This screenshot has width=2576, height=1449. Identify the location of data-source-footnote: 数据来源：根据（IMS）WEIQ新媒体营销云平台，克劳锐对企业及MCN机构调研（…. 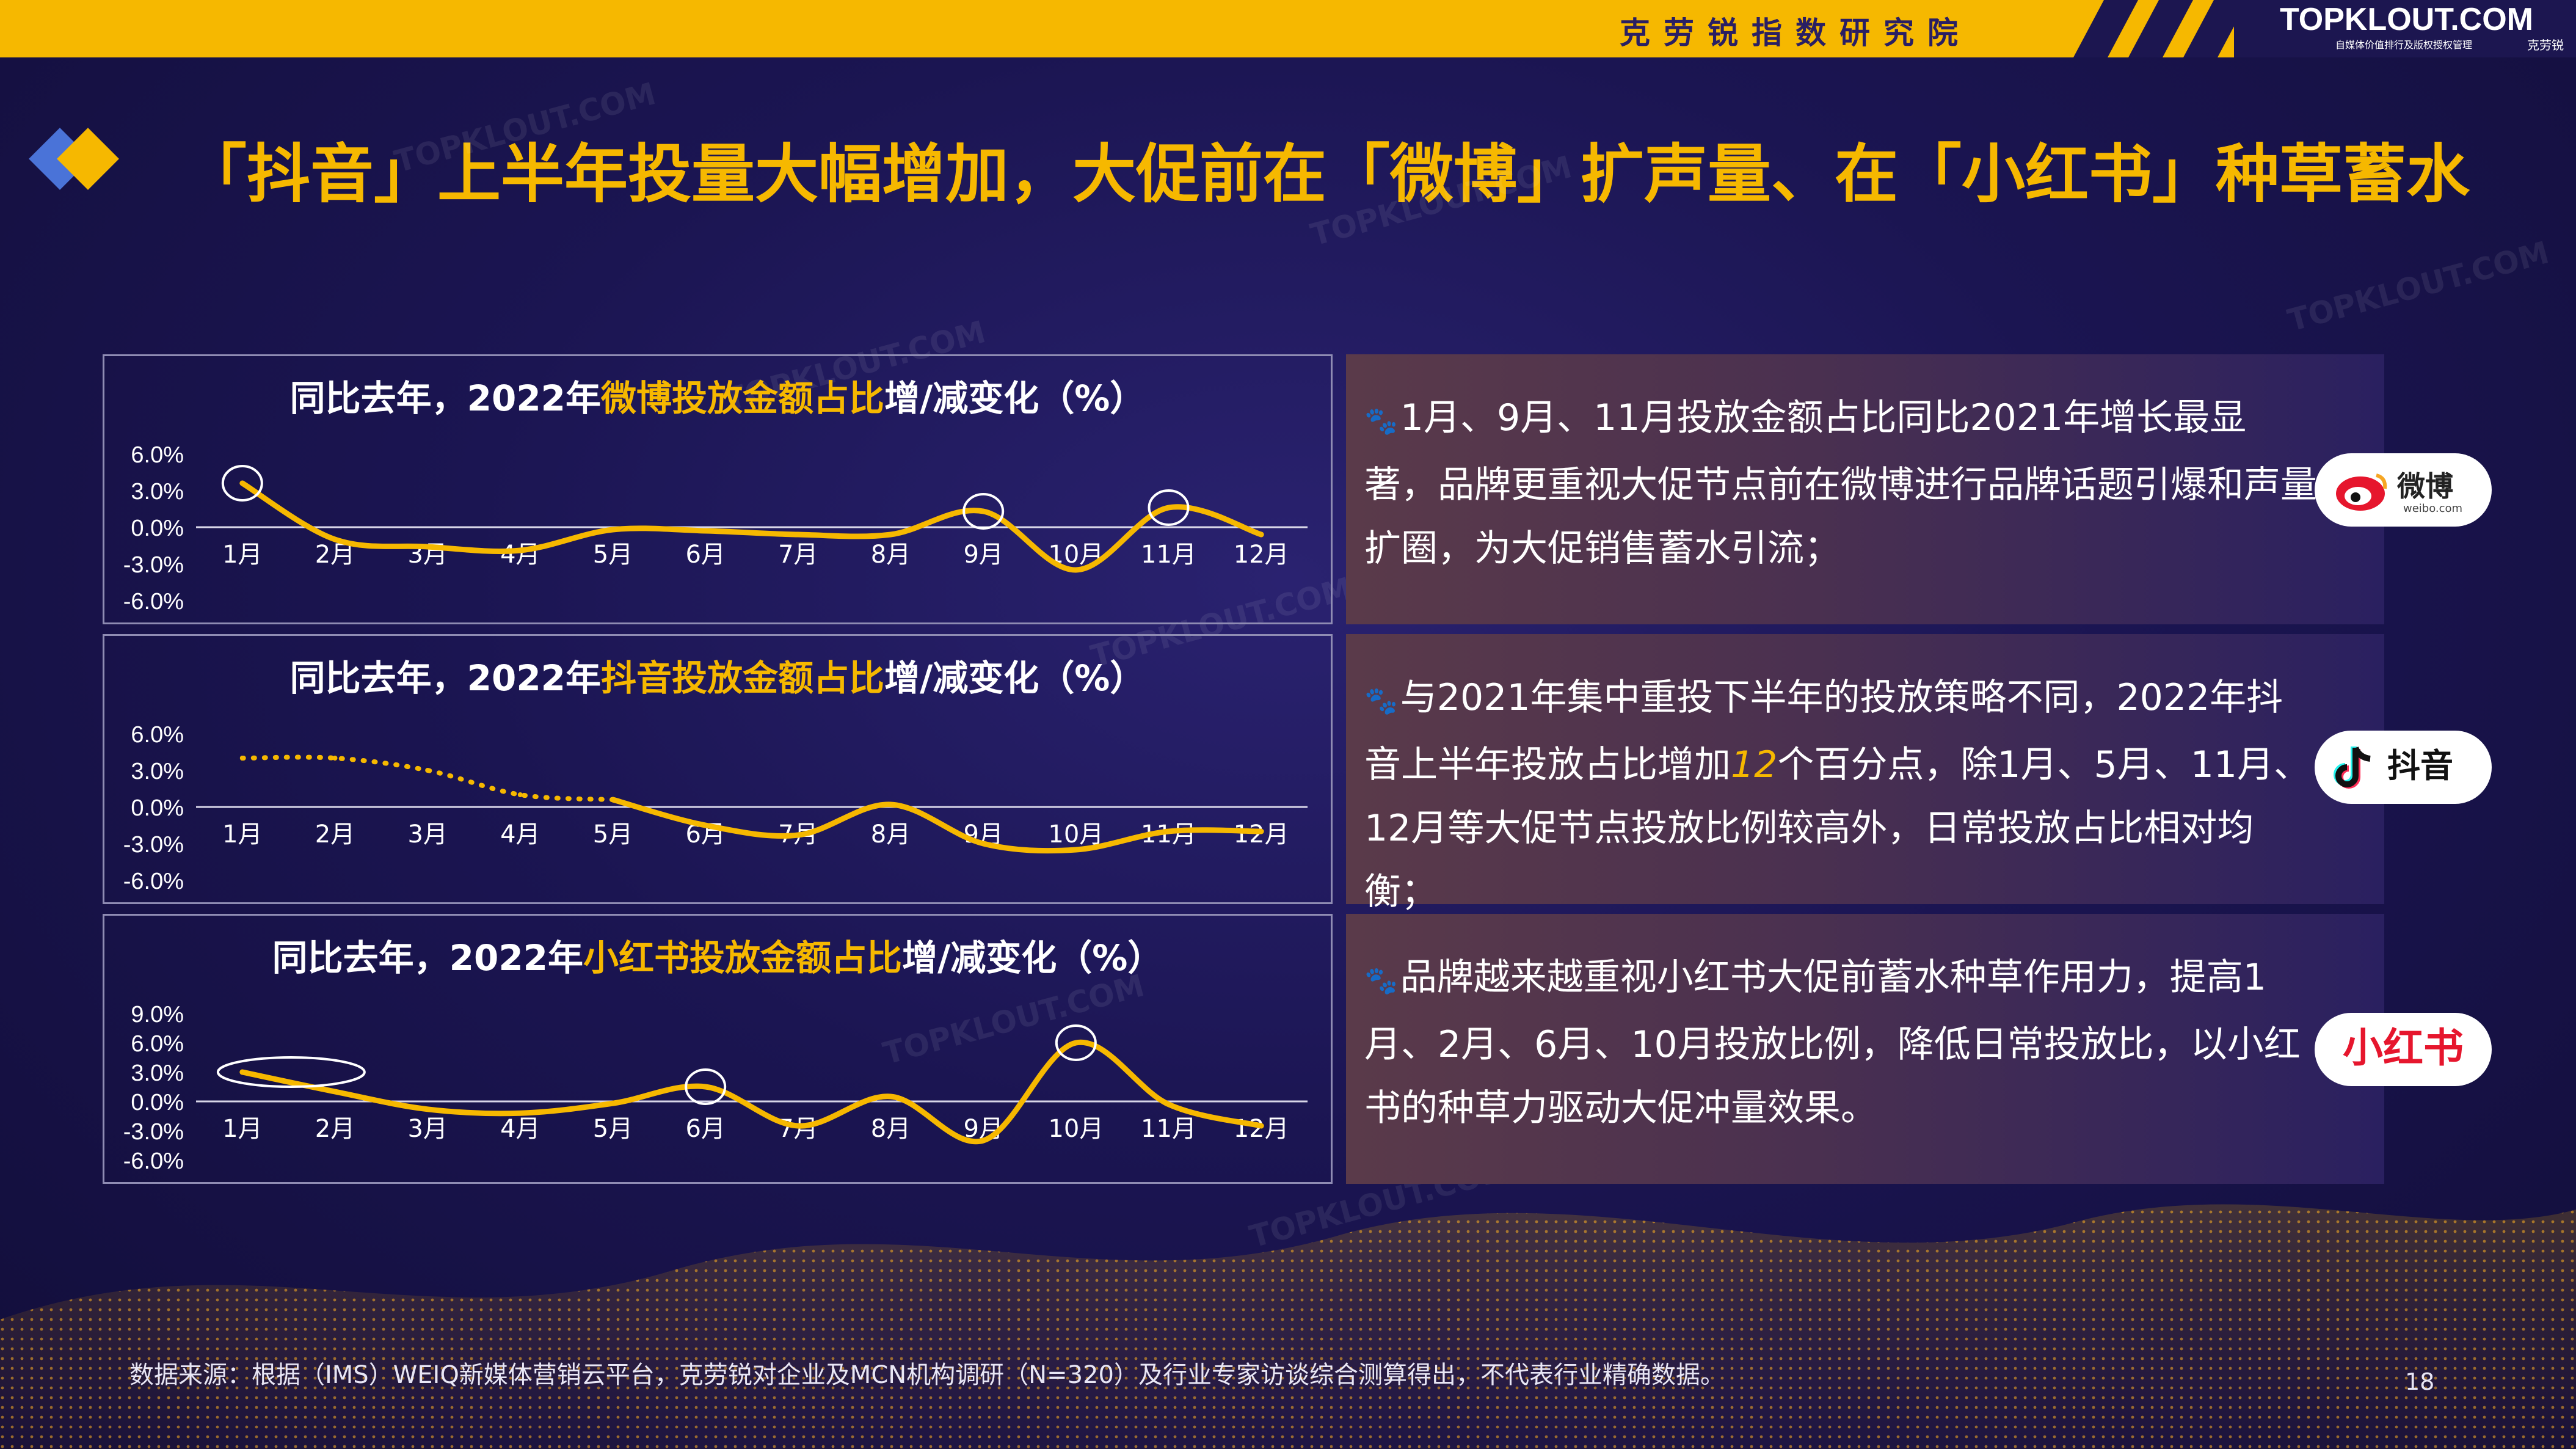
(927, 1375).